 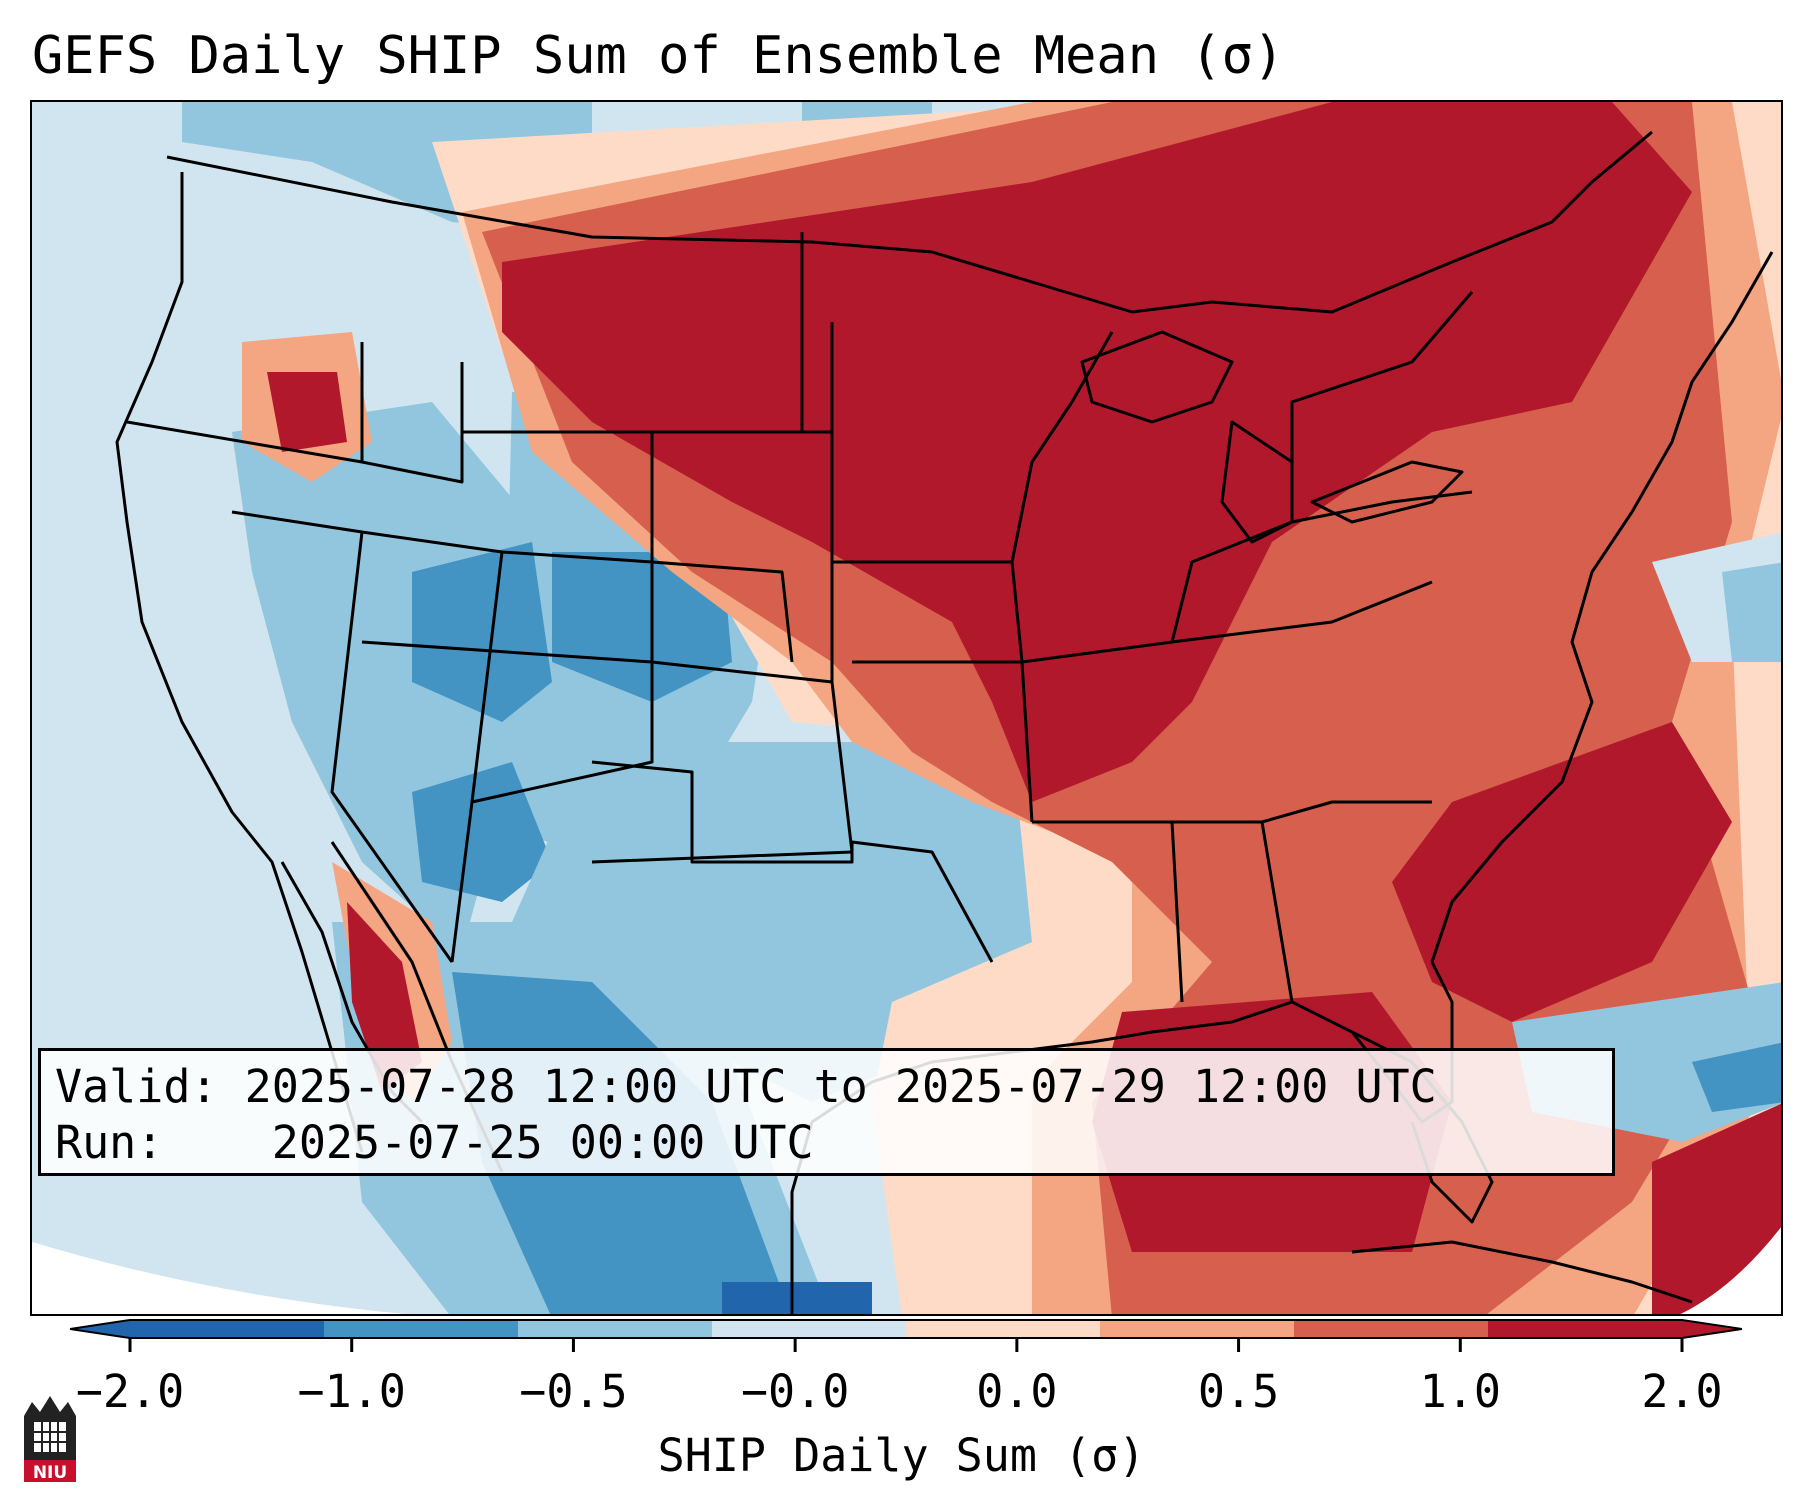 I want to click on colorbar-tick-label: −1.0, so click(x=351, y=1391).